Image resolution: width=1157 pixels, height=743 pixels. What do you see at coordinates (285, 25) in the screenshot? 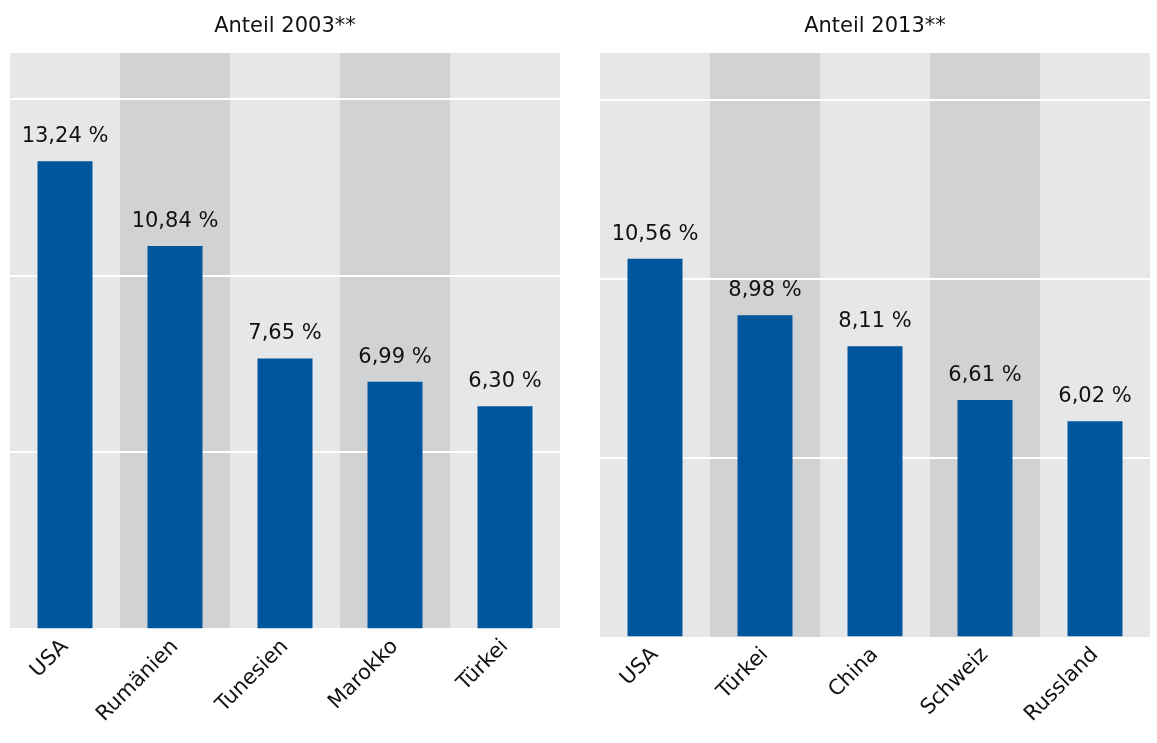
I see `chart-title: Anteil 2003**` at bounding box center [285, 25].